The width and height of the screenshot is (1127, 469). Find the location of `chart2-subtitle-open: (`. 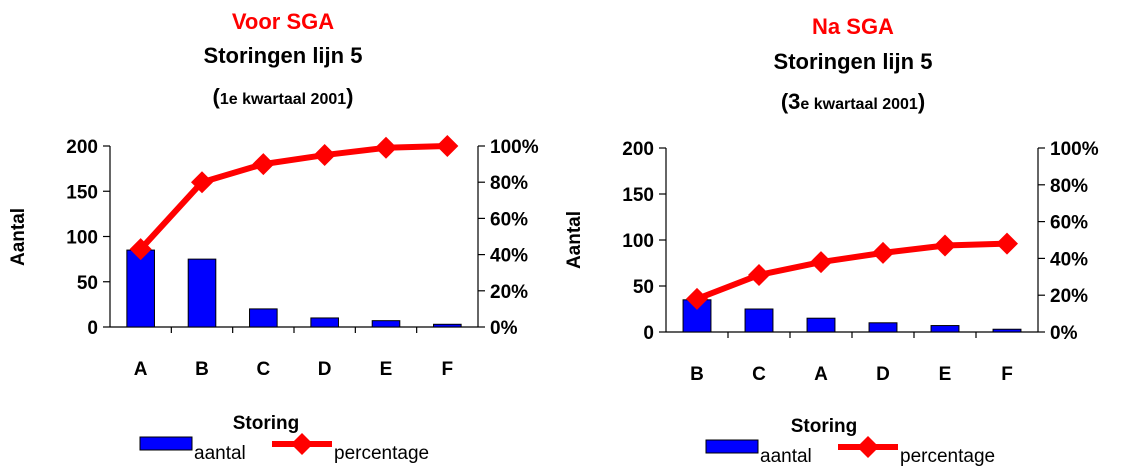

chart2-subtitle-open: ( is located at coordinates (785, 101).